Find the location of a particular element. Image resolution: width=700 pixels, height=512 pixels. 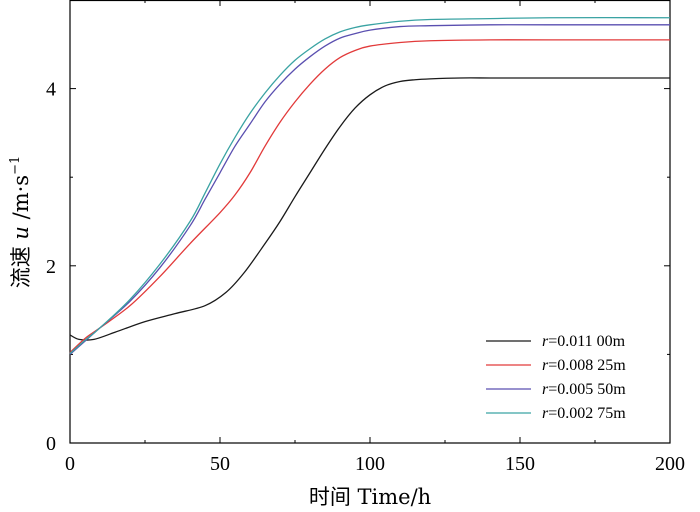

y-tick-label: 2 is located at coordinates (51, 267).